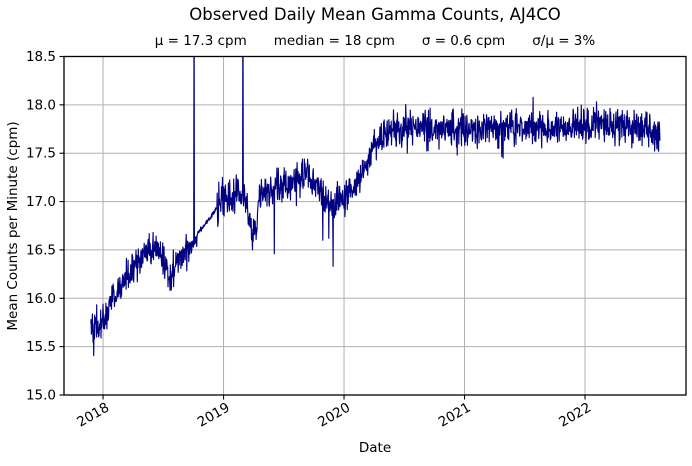 Image resolution: width=692 pixels, height=466 pixels. Describe the element at coordinates (41, 250) in the screenshot. I see `y-tick-label: 16.5` at that location.